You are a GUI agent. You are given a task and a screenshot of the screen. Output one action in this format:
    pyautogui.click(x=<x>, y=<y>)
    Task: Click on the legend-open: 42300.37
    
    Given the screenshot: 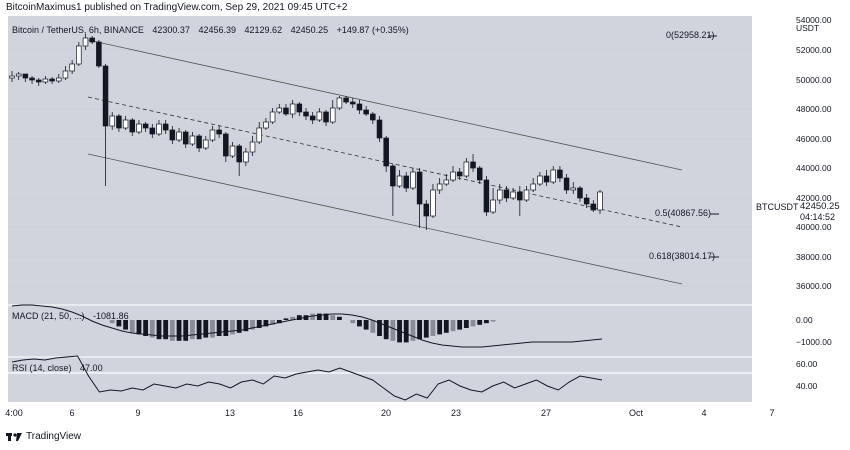 What is the action you would take?
    pyautogui.click(x=171, y=30)
    